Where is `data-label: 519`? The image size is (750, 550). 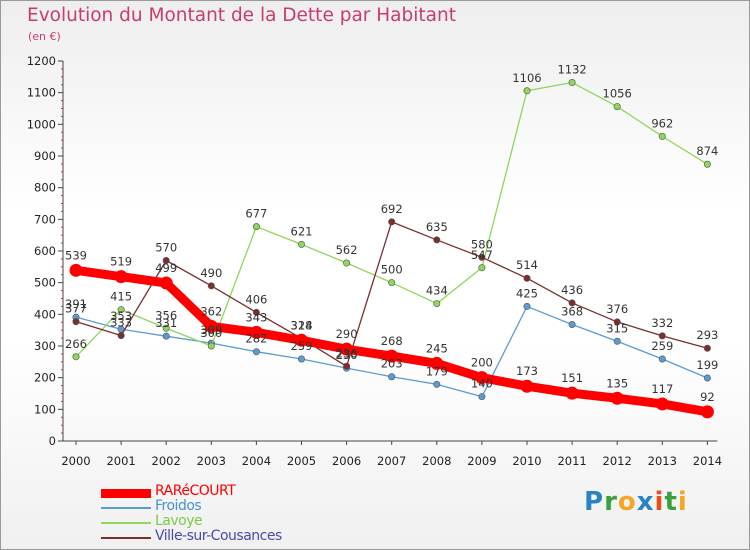 data-label: 519 is located at coordinates (121, 262).